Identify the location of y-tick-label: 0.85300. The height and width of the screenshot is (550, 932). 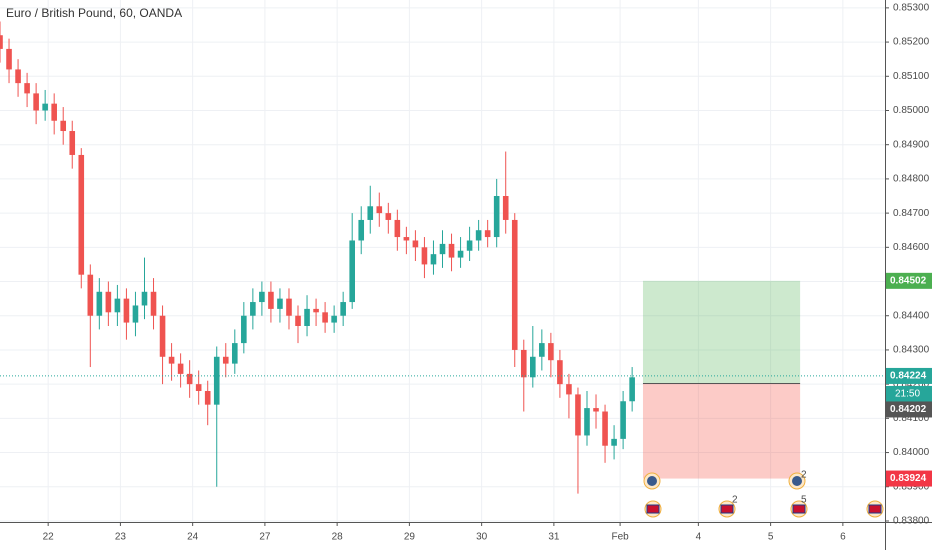
(911, 8).